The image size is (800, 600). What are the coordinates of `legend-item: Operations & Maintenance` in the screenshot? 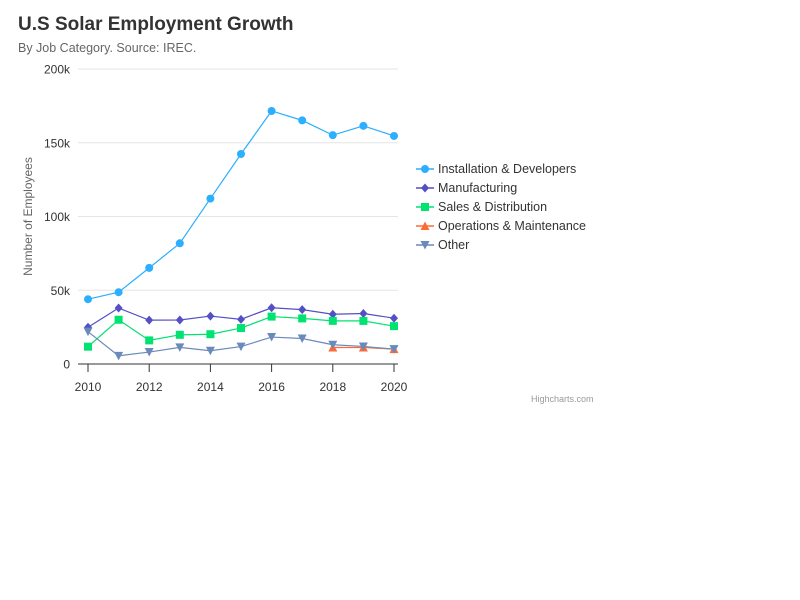 It's located at (501, 226).